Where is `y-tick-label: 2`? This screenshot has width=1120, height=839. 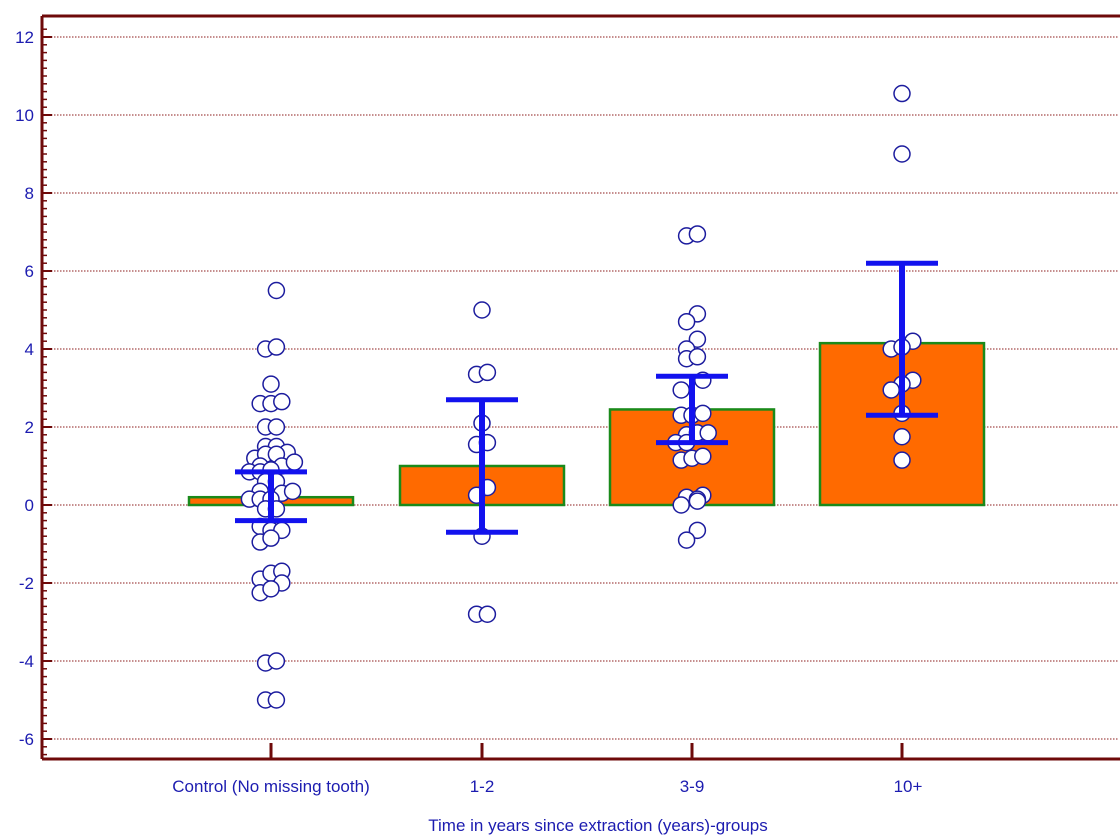
y-tick-label: 2 is located at coordinates (29, 427).